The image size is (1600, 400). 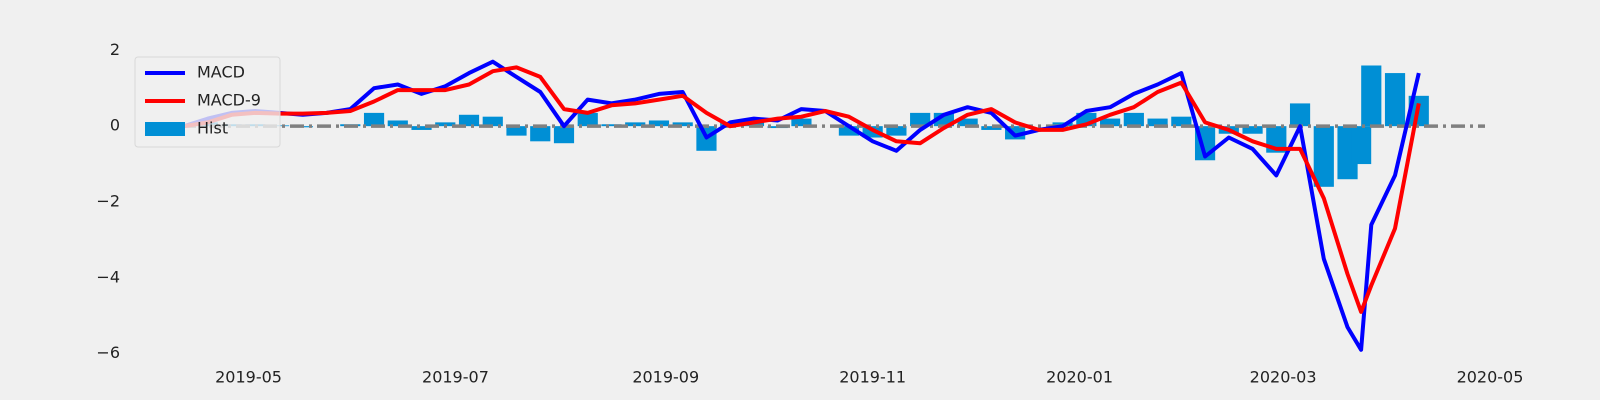 I want to click on y-tick-label: 0, so click(x=115, y=125).